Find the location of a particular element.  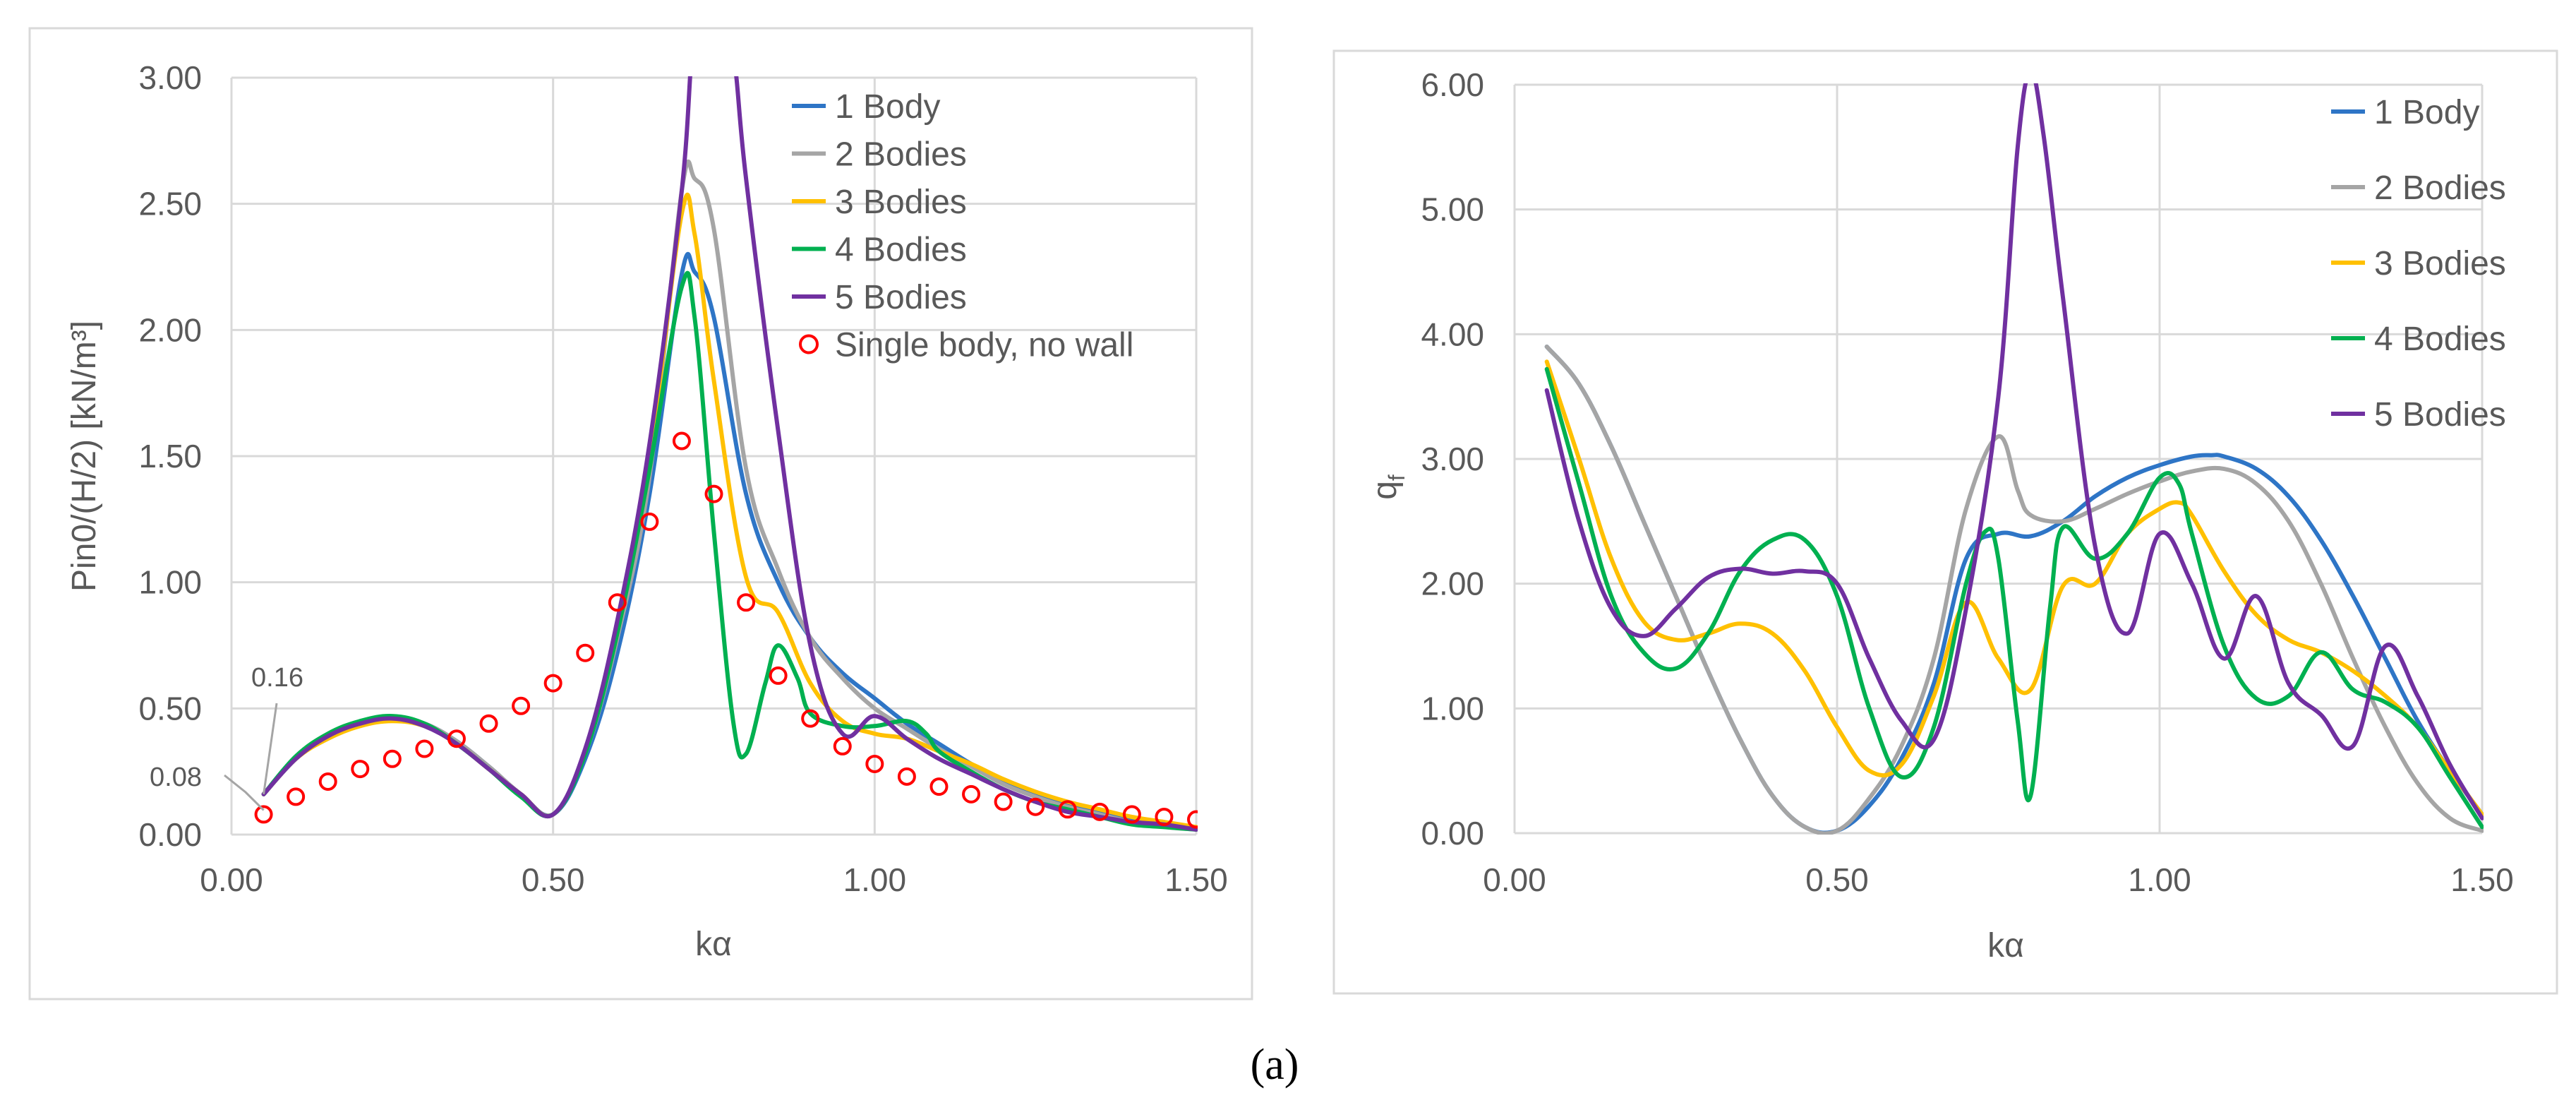

y-tick-label: 4.00 is located at coordinates (1452, 334).